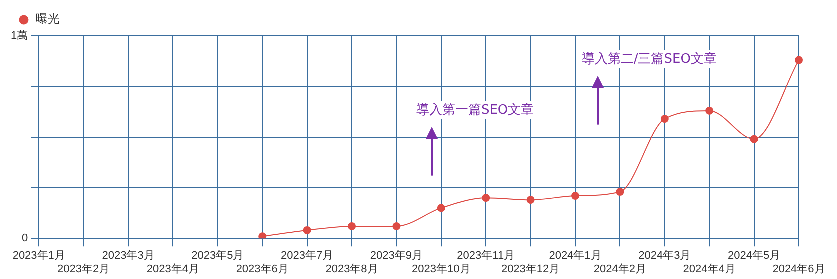 Image resolution: width=837 pixels, height=279 pixels. What do you see at coordinates (799, 269) in the screenshot?
I see `x-tick-label: 2024年6月` at bounding box center [799, 269].